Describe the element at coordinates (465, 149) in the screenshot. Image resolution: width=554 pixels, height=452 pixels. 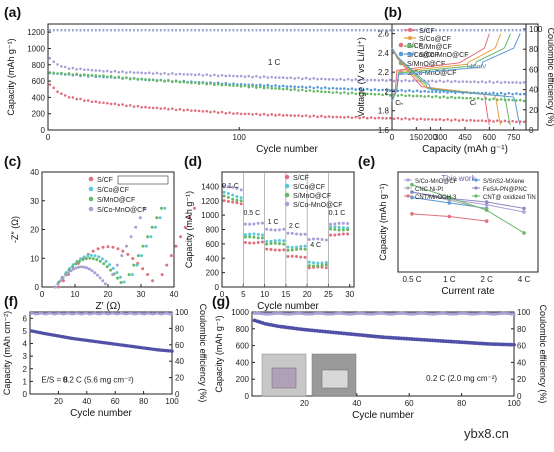
I see `x-axis-label-b: Capacity (mAh g⁻¹)` at that location.